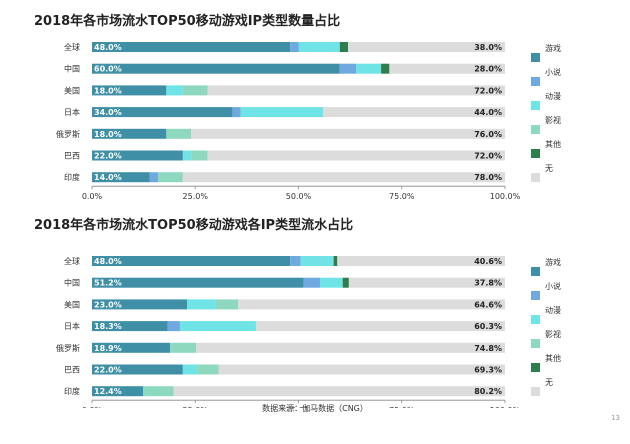  What do you see at coordinates (108, 47) in the screenshot?
I see `chart1-data-label: 48.0%` at bounding box center [108, 47].